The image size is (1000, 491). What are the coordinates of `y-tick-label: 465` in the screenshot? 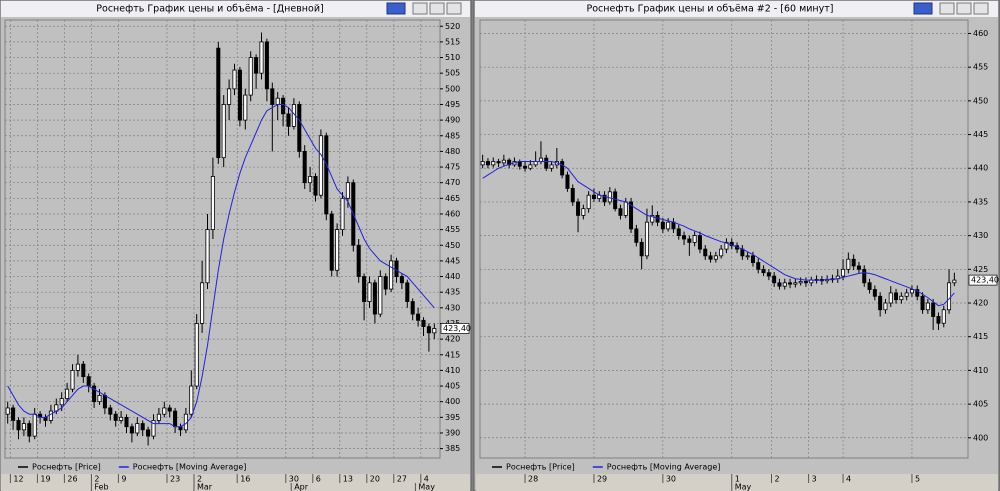 It's located at (452, 198).